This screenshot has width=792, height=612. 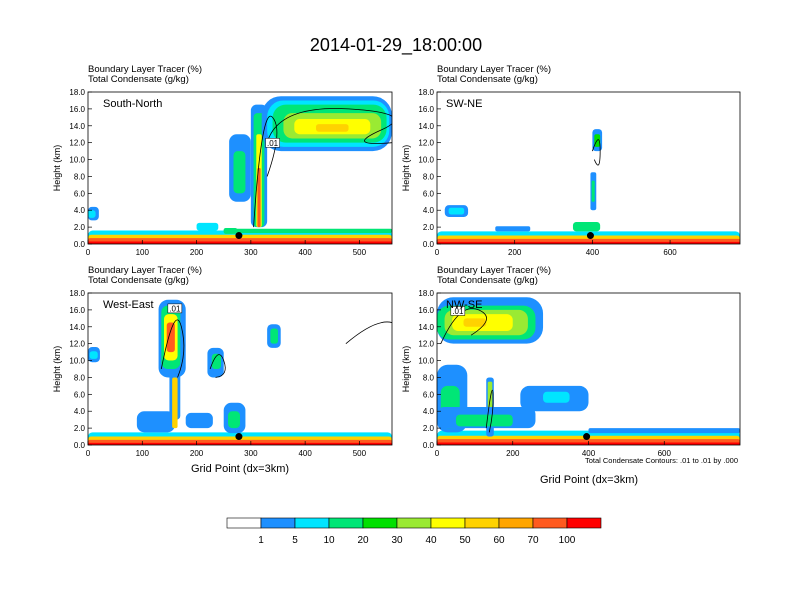 I want to click on colorbar-label: 10, so click(x=329, y=540).